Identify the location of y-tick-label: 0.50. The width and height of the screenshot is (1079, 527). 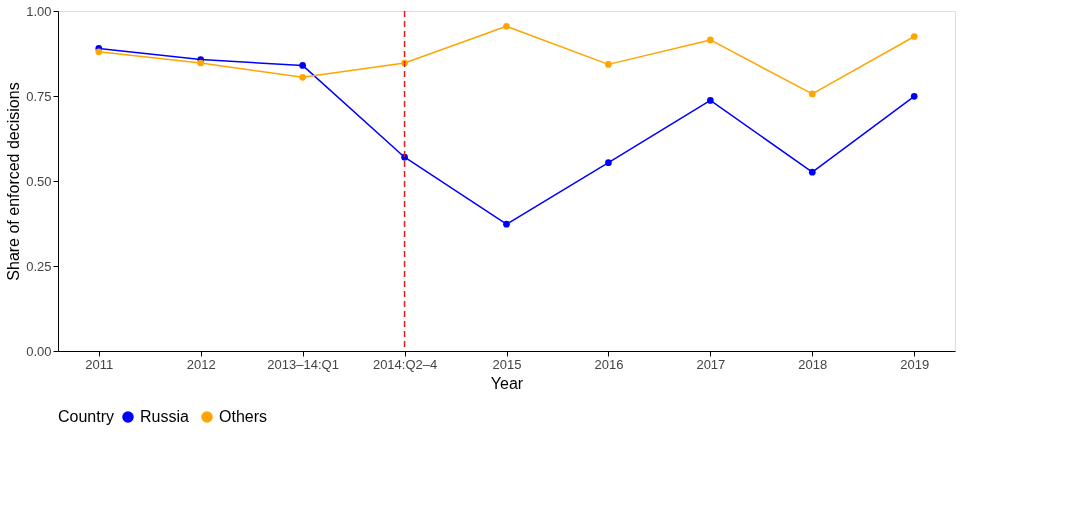
(39, 181).